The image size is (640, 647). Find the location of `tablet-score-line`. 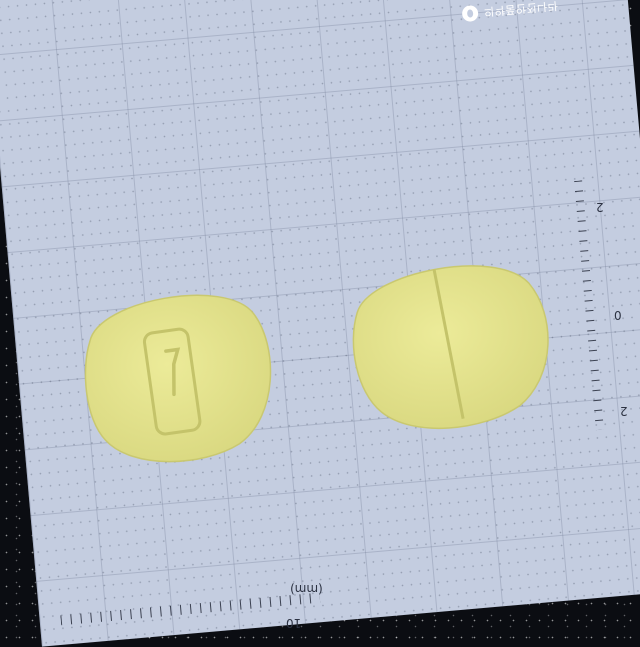

tablet-score-line is located at coordinates (448, 343).